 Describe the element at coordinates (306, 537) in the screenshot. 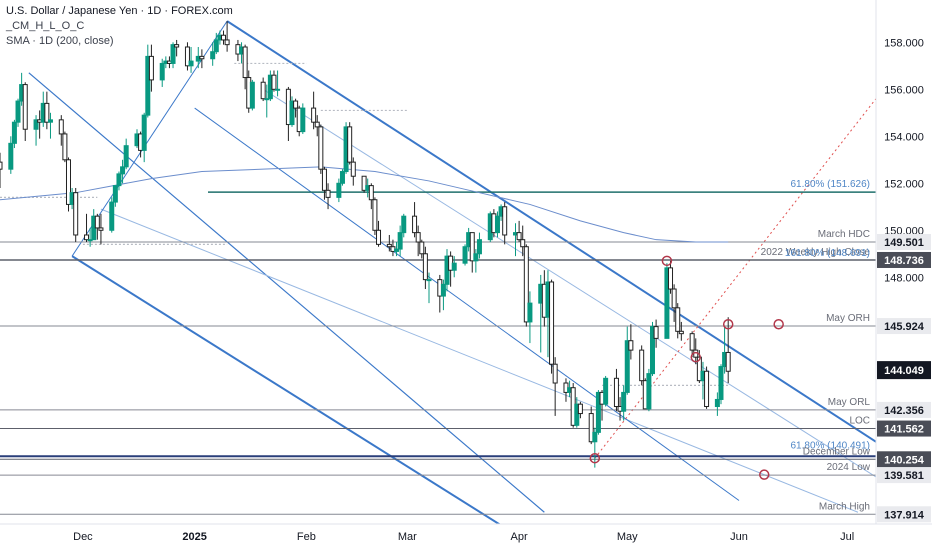

I see `time-tick-label: Feb` at that location.